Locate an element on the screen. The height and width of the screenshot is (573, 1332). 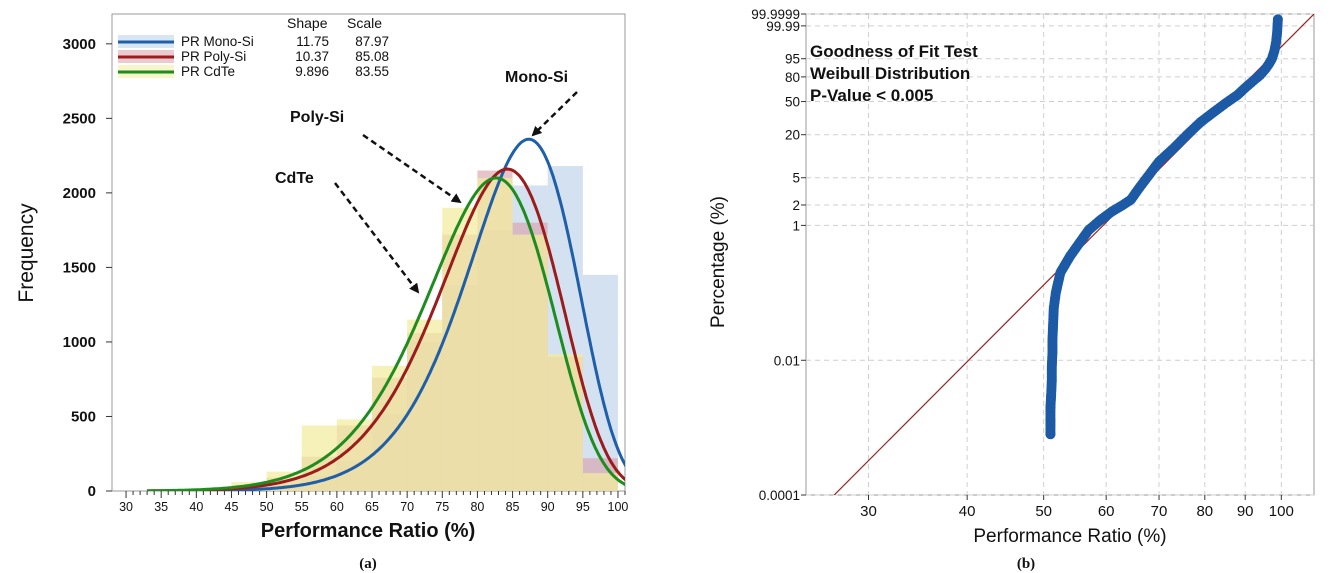
curve-annotations: Mono-Si Poly-Si CdTe is located at coordinates (426, 181).